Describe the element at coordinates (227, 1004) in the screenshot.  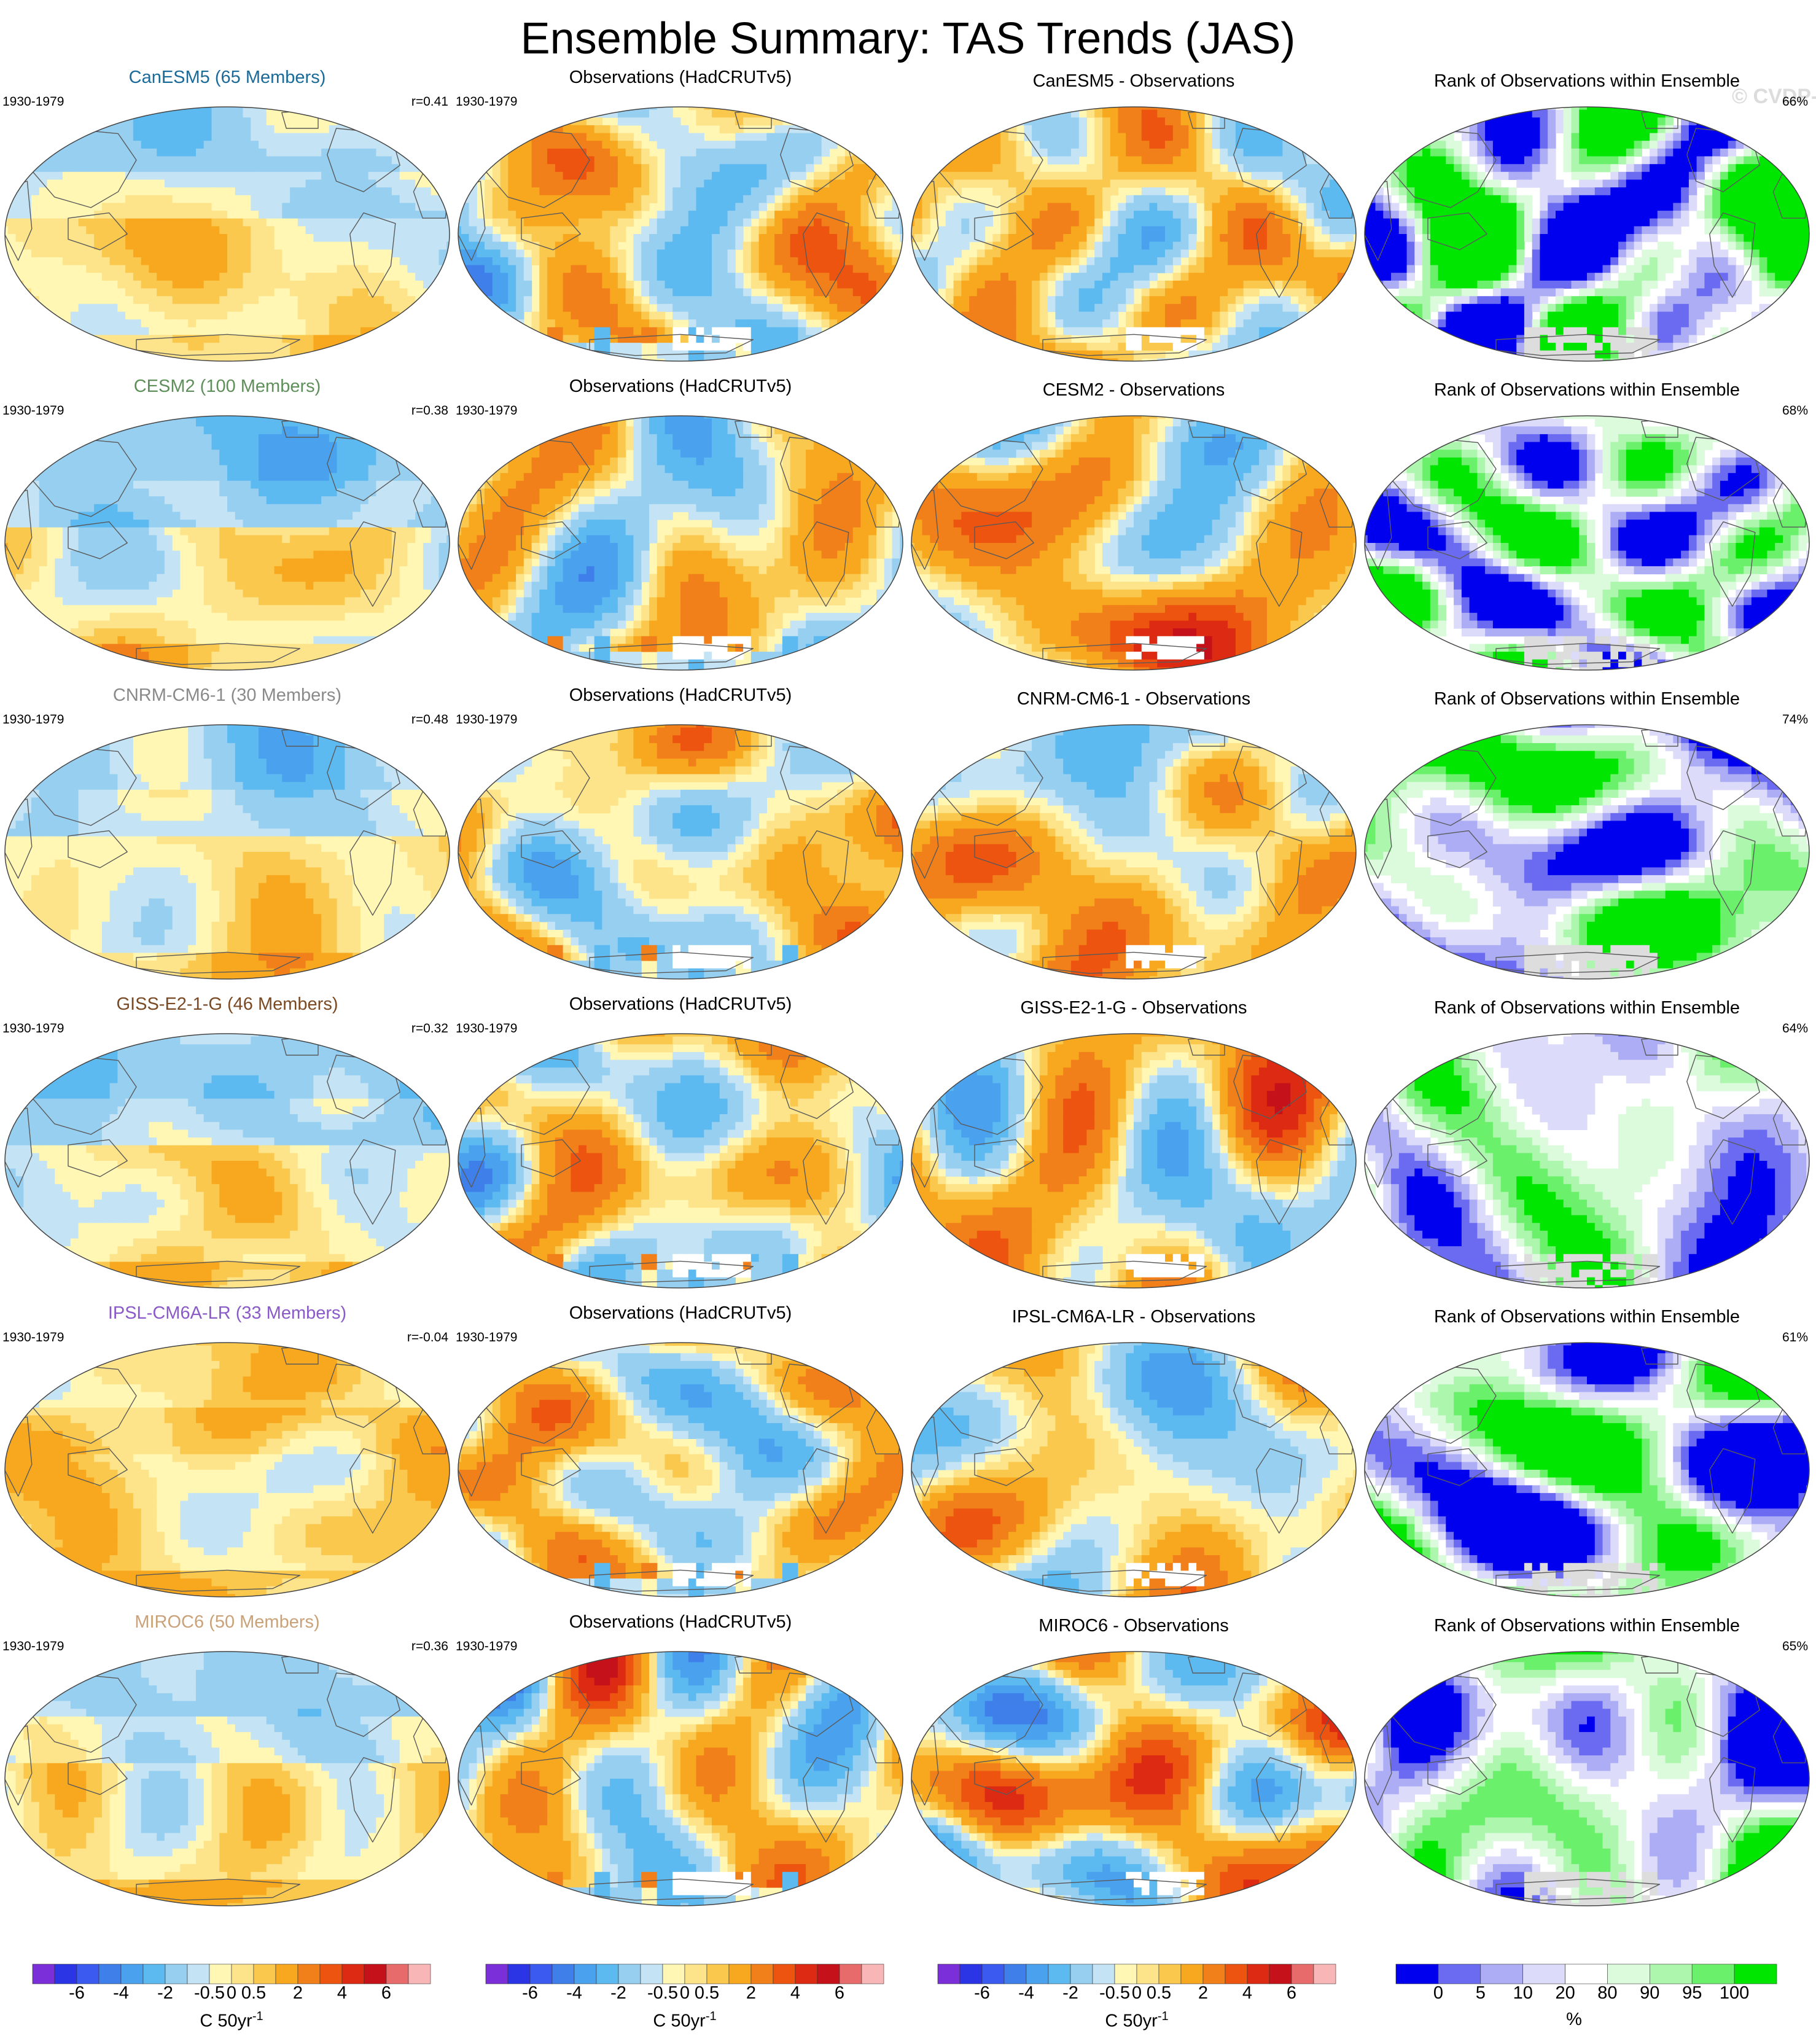
I see `model-title: GISS-E2-1-G (46 Members)` at that location.